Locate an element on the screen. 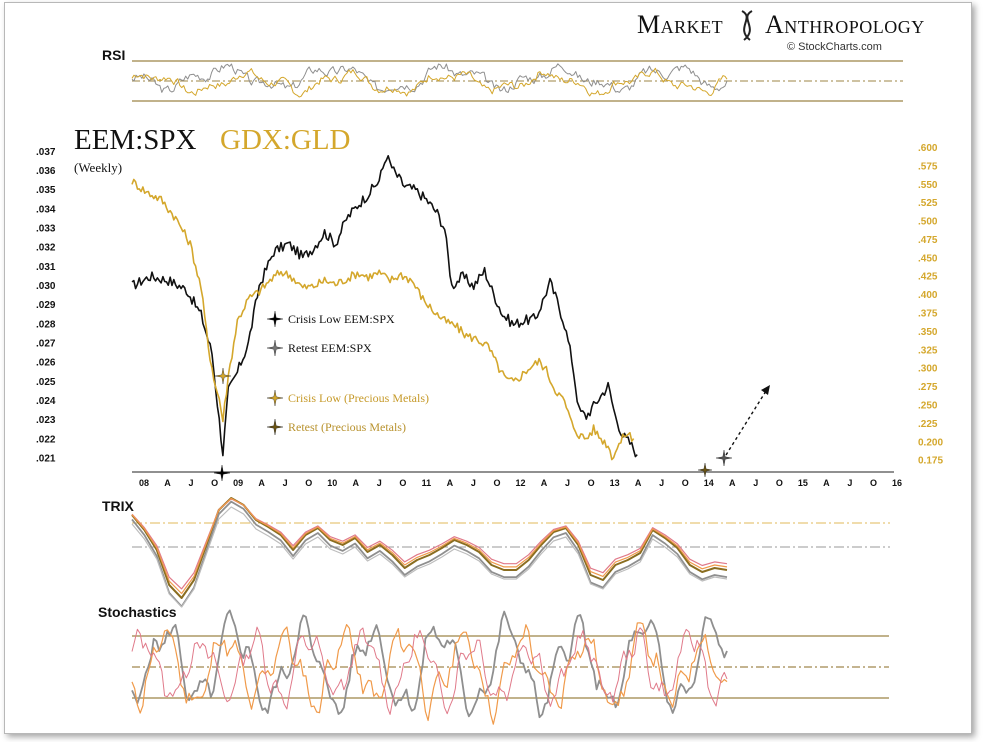 This screenshot has height=742, width=984. gold-star-icon is located at coordinates (275, 398).